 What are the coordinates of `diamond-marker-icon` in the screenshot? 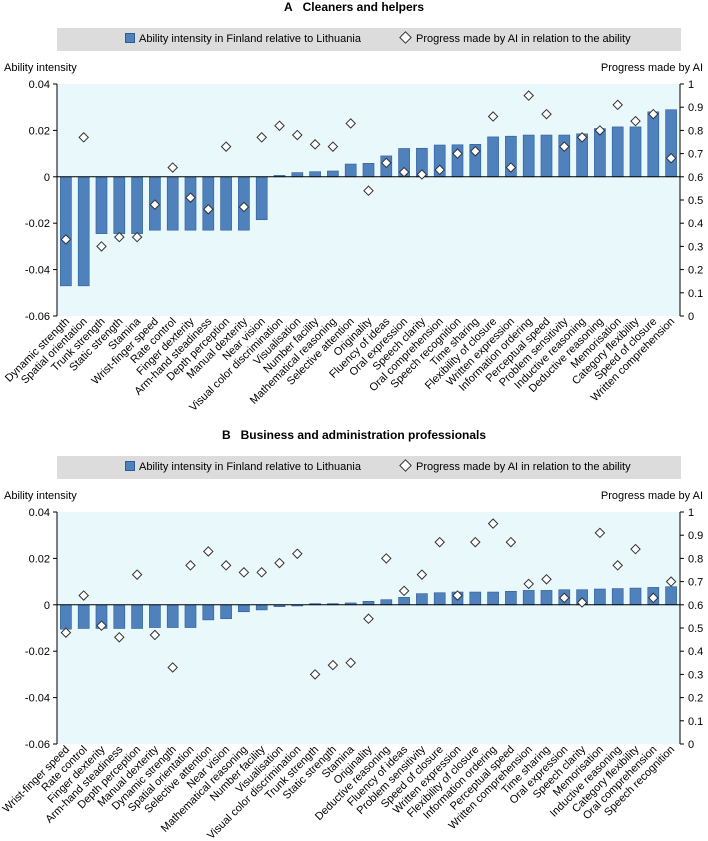 It's located at (405, 37).